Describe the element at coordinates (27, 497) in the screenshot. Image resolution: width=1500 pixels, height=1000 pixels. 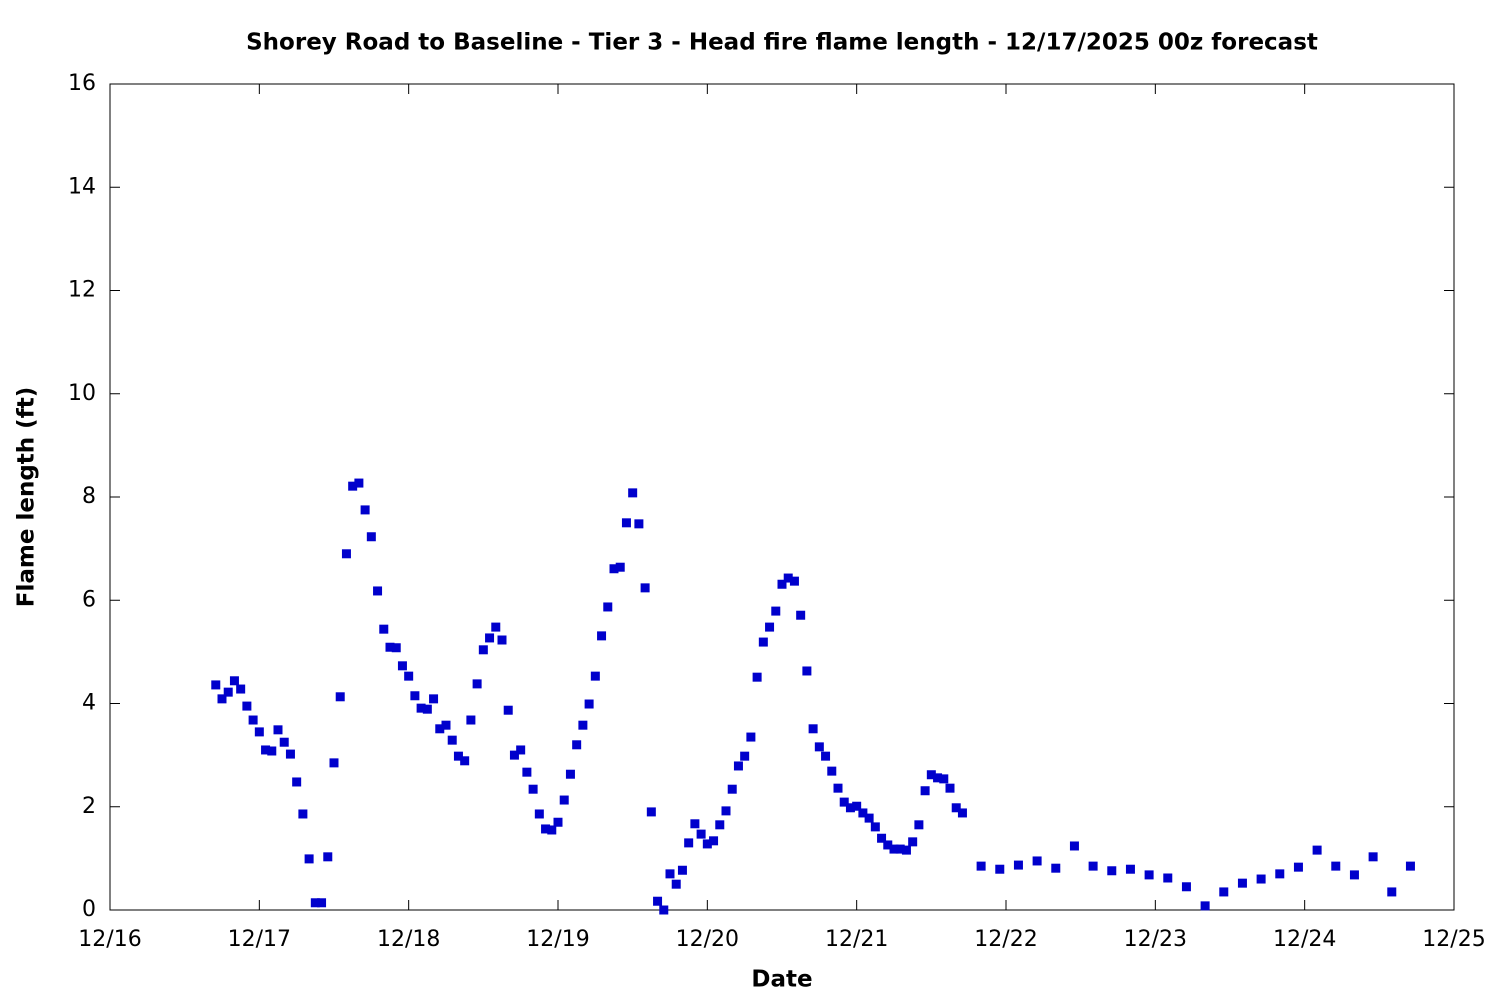
I see `y-axis-title: Flame length (ft)` at that location.